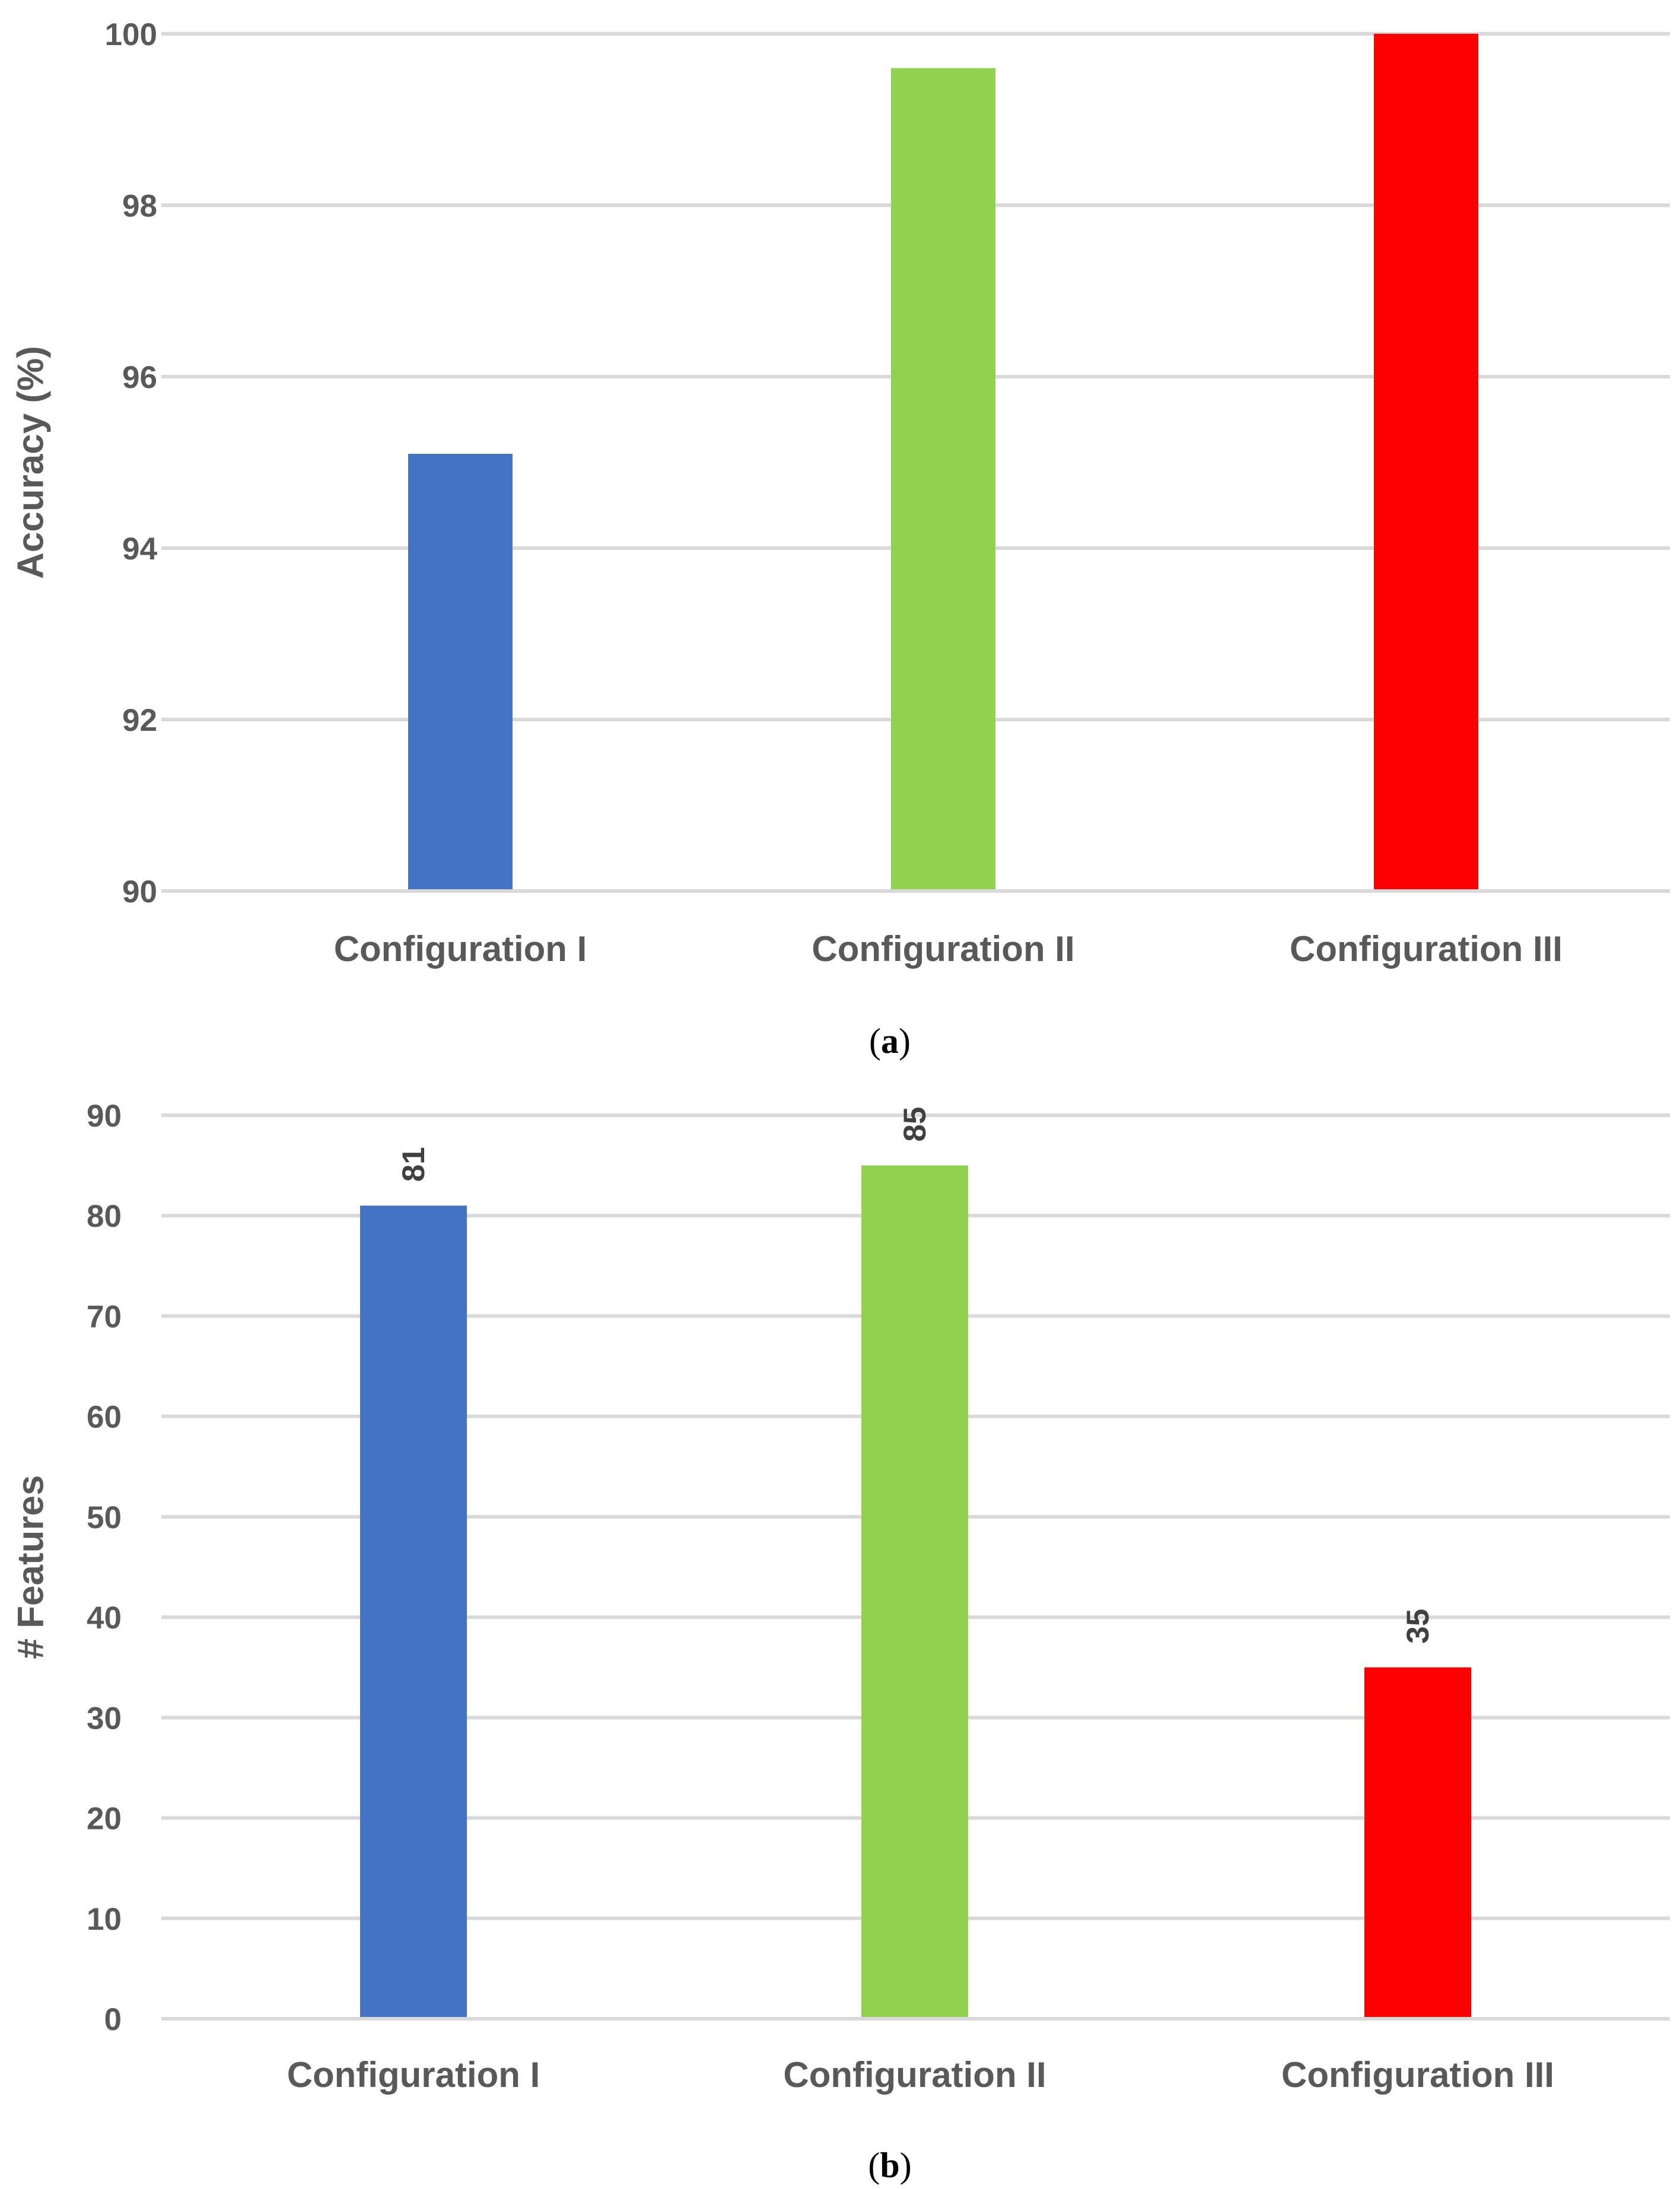 This screenshot has height=2189, width=1680. What do you see at coordinates (104, 1216) in the screenshot?
I see `features-y-tick-label: 80` at bounding box center [104, 1216].